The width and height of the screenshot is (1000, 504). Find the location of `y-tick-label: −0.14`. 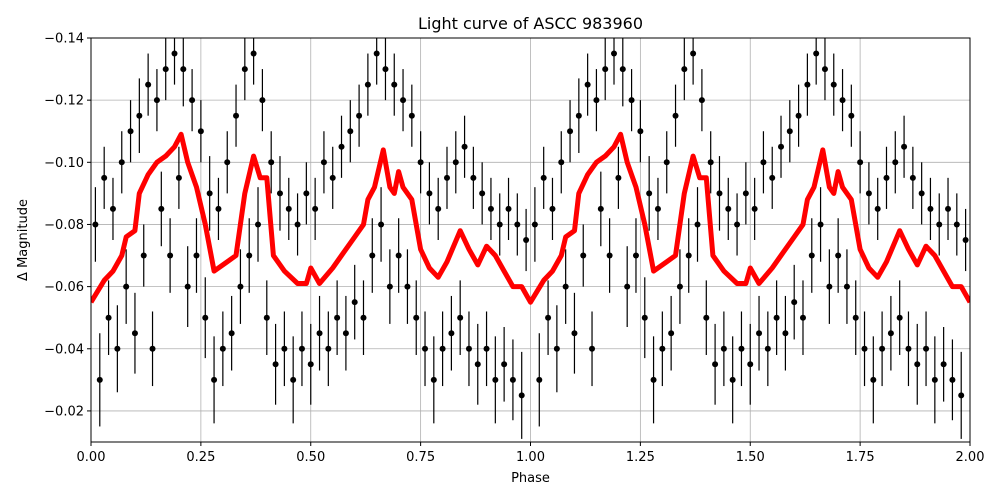

y-tick-label: −0.14 is located at coordinates (64, 39).